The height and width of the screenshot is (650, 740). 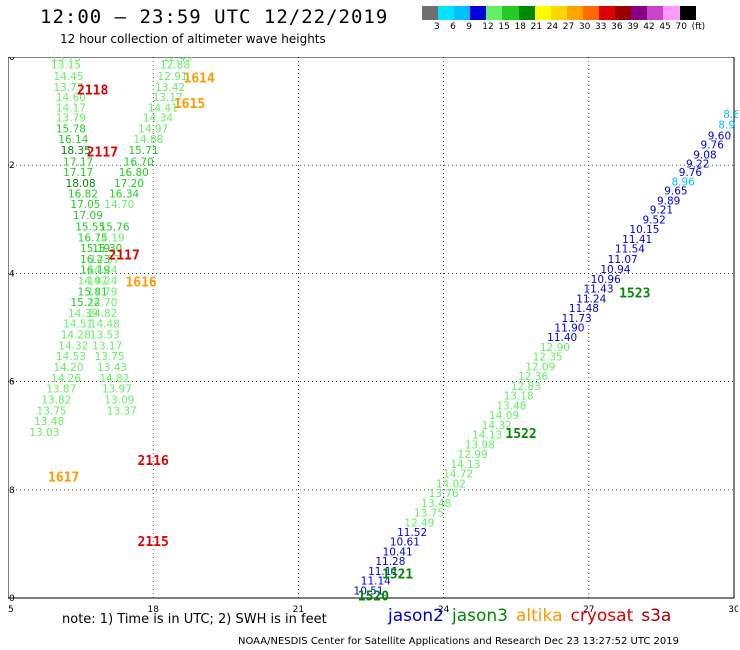 I want to click on x-tick-label: 15, so click(x=11, y=610).